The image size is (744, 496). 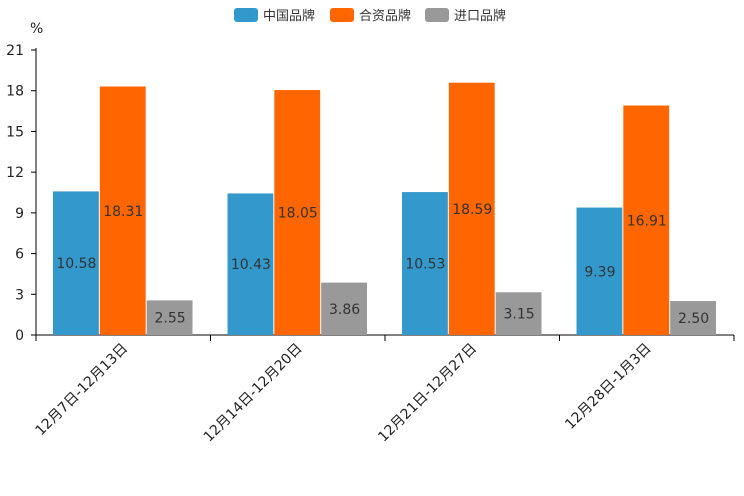 What do you see at coordinates (289, 16) in the screenshot?
I see `legend-label: 中国品牌` at bounding box center [289, 16].